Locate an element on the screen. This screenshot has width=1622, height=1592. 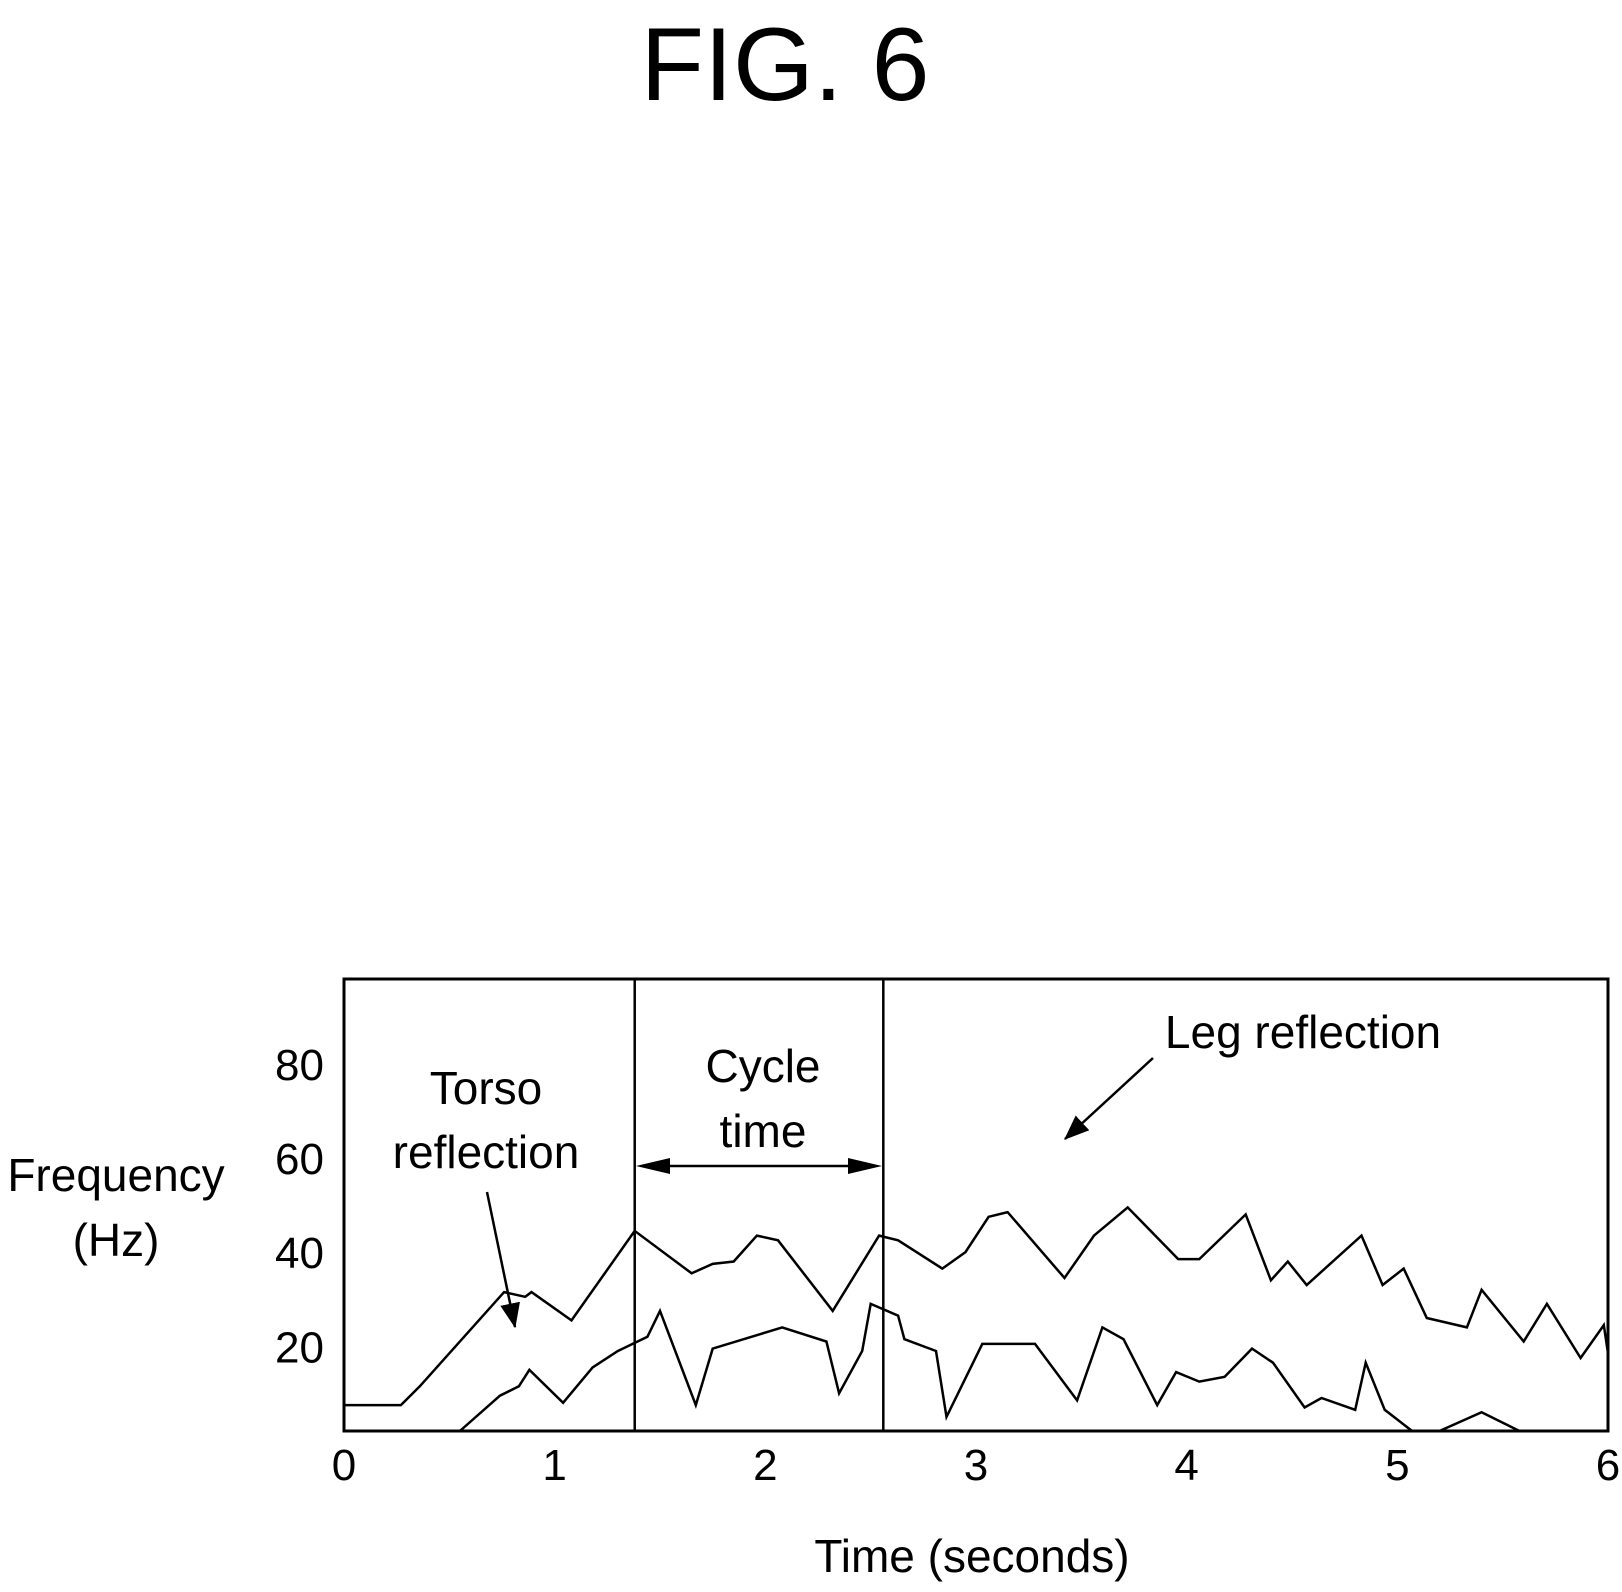
torso-annotation-line1: Torso is located at coordinates (486, 1088).